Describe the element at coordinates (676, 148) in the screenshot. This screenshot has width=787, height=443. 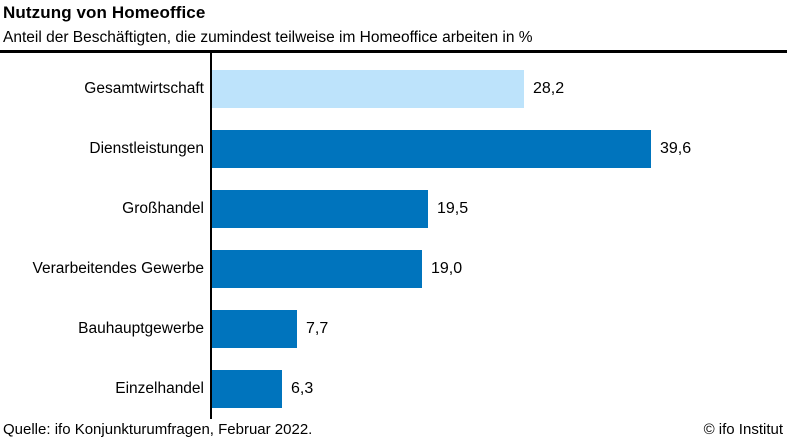
I see `value-label: 39,6` at that location.